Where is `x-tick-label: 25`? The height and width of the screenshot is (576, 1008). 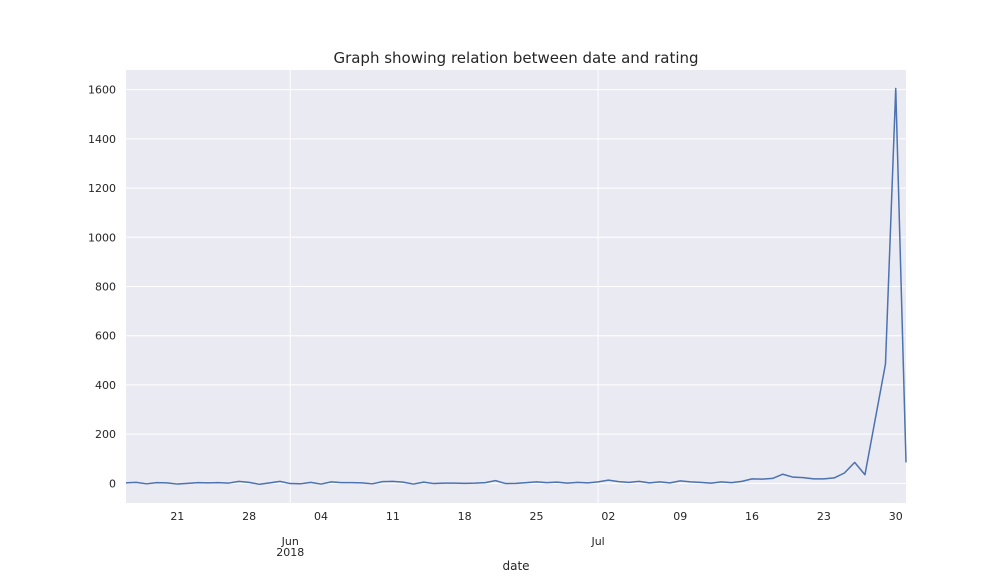 x-tick-label: 25 is located at coordinates (537, 516).